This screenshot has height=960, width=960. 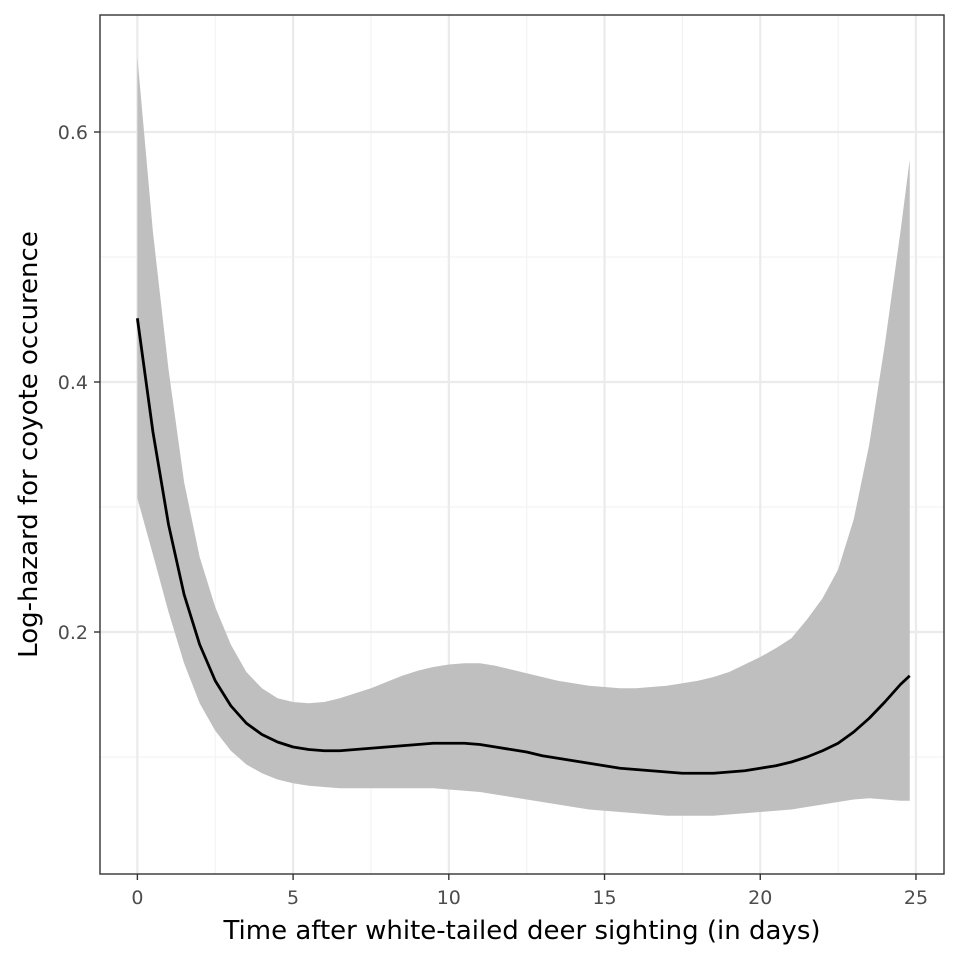 What do you see at coordinates (604, 898) in the screenshot?
I see `x-tick-label: 15` at bounding box center [604, 898].